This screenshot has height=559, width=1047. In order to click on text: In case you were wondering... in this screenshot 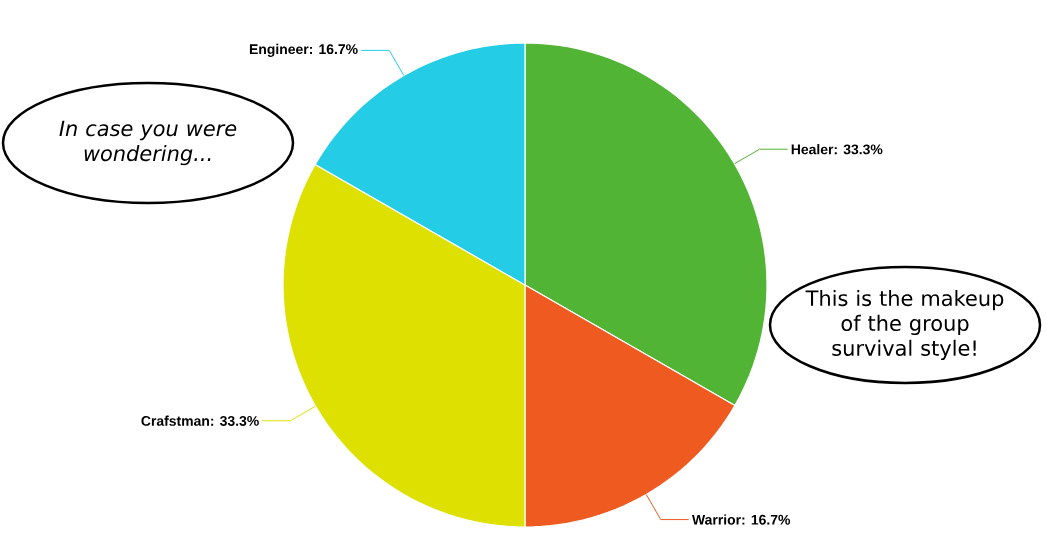, I will do `click(148, 143)`.